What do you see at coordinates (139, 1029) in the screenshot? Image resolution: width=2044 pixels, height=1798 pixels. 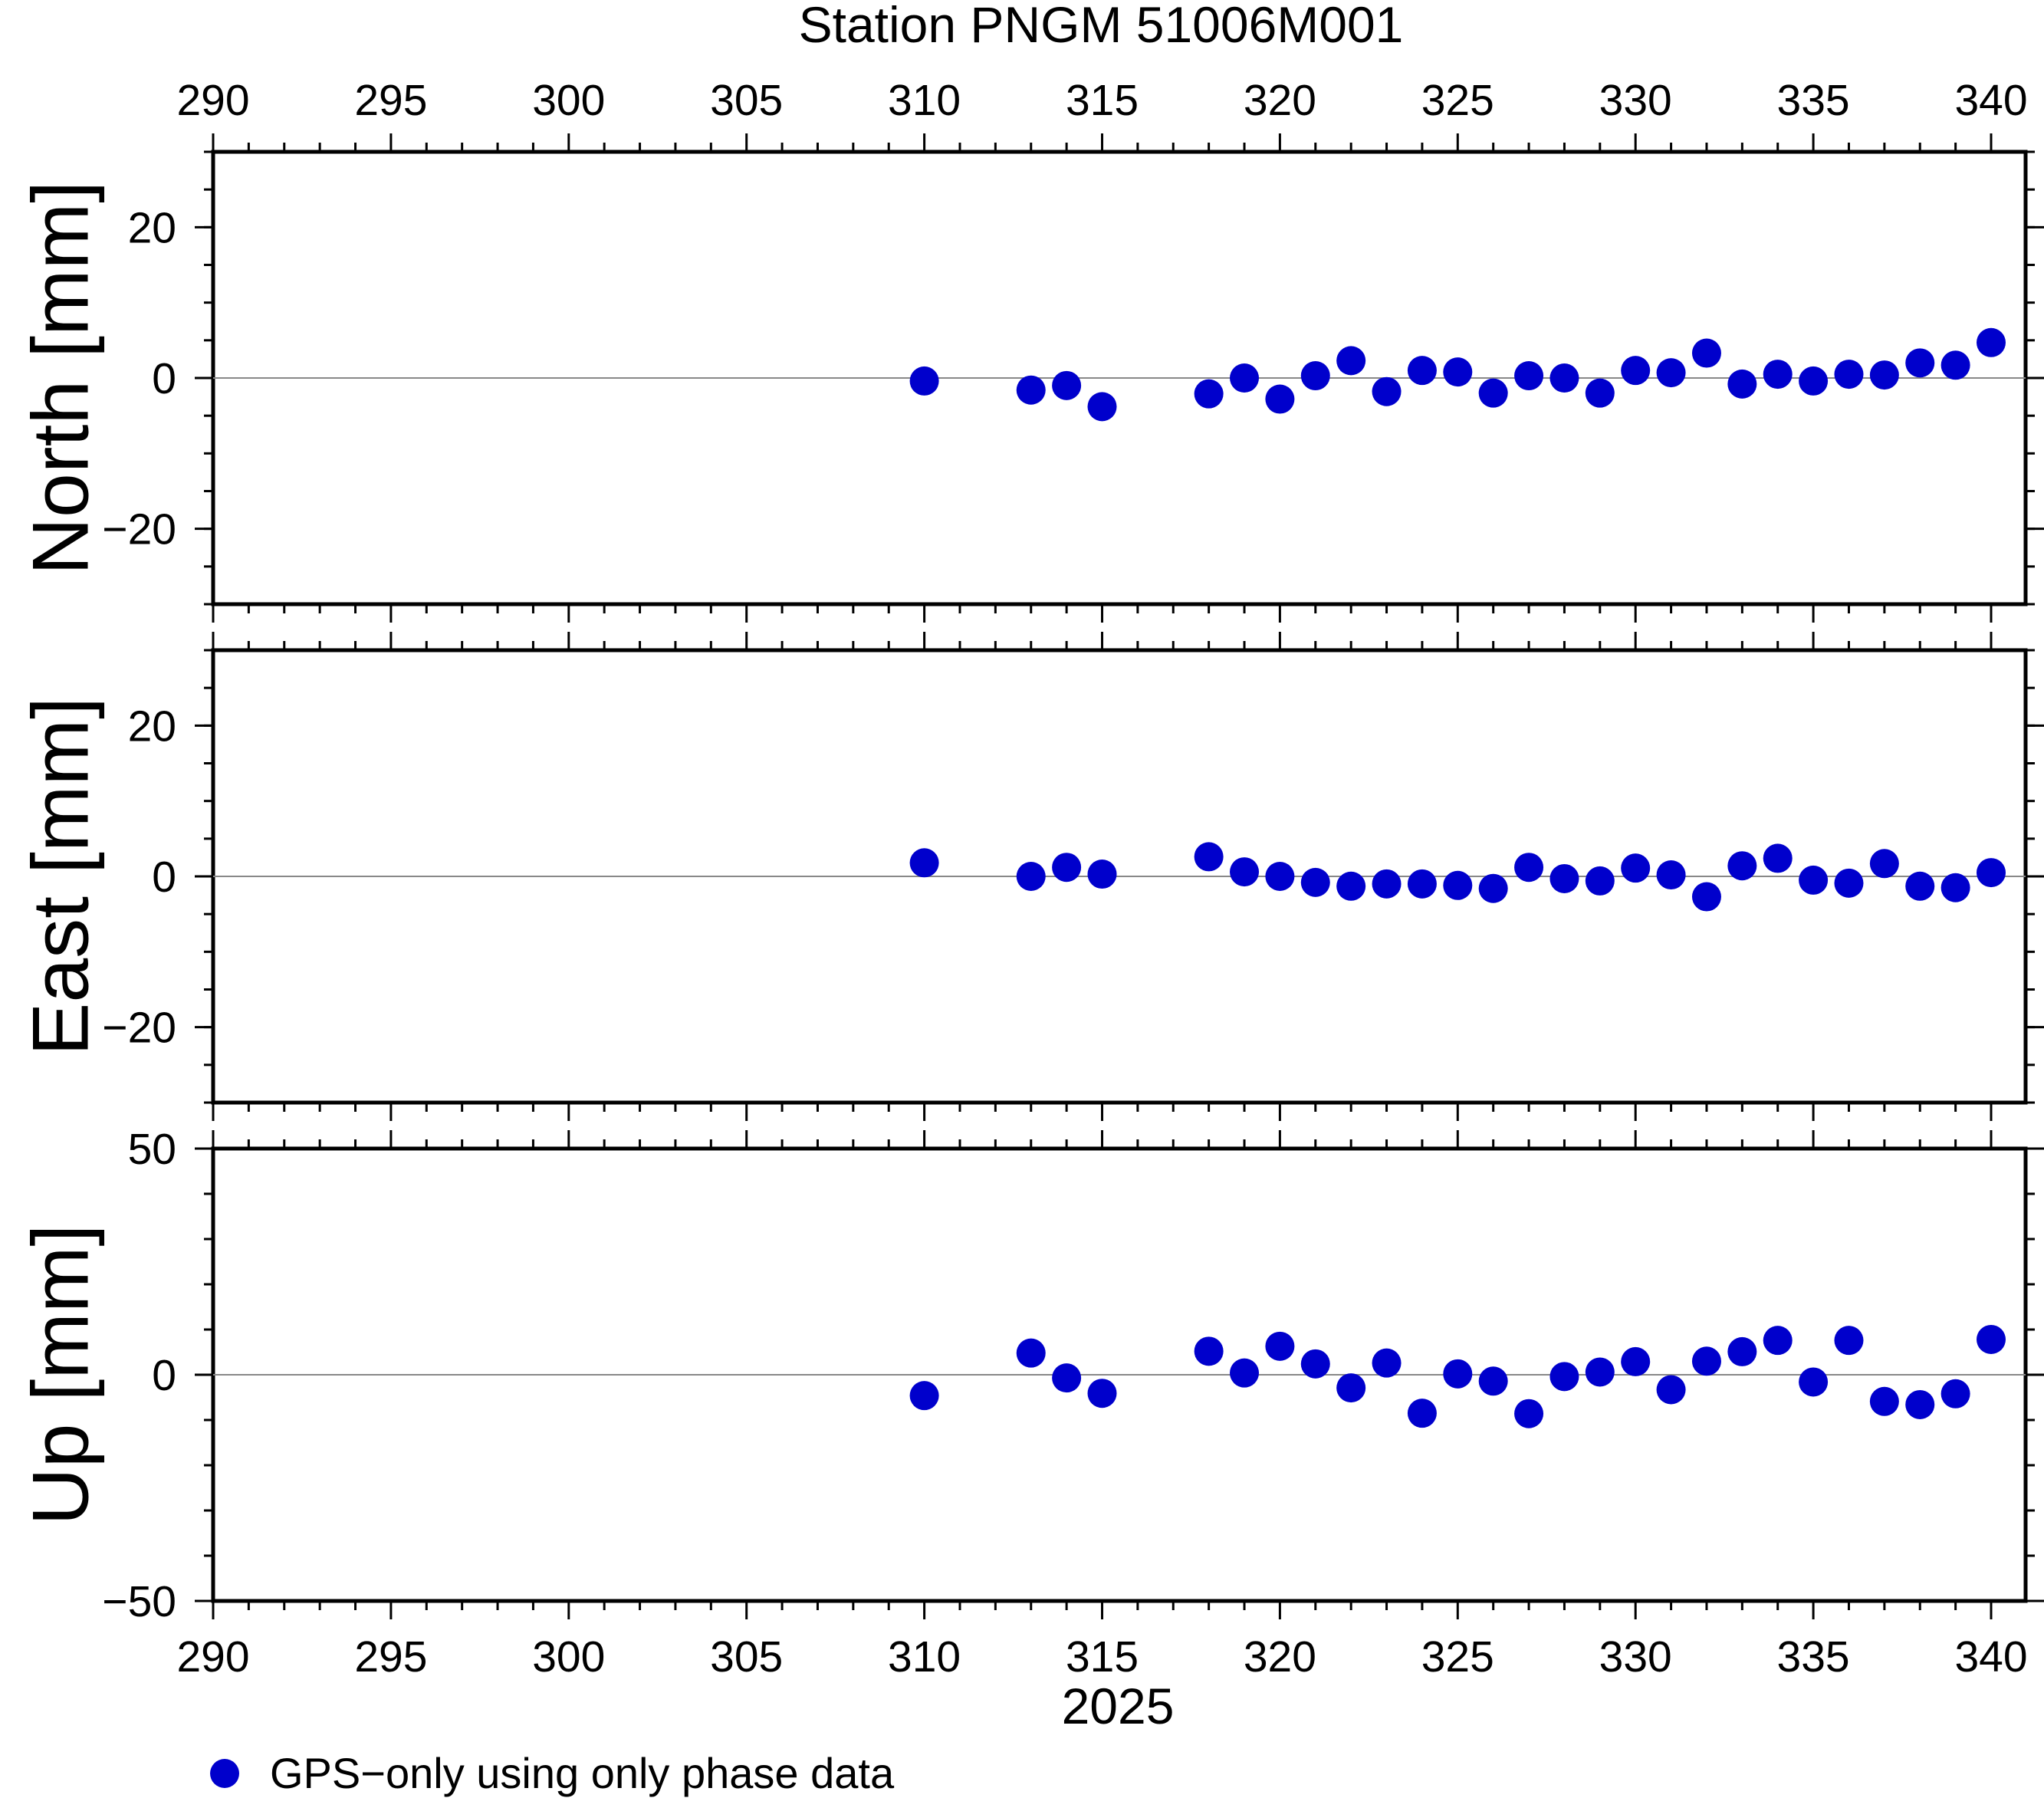 I see `east-y-tick-label: −20` at bounding box center [139, 1029].